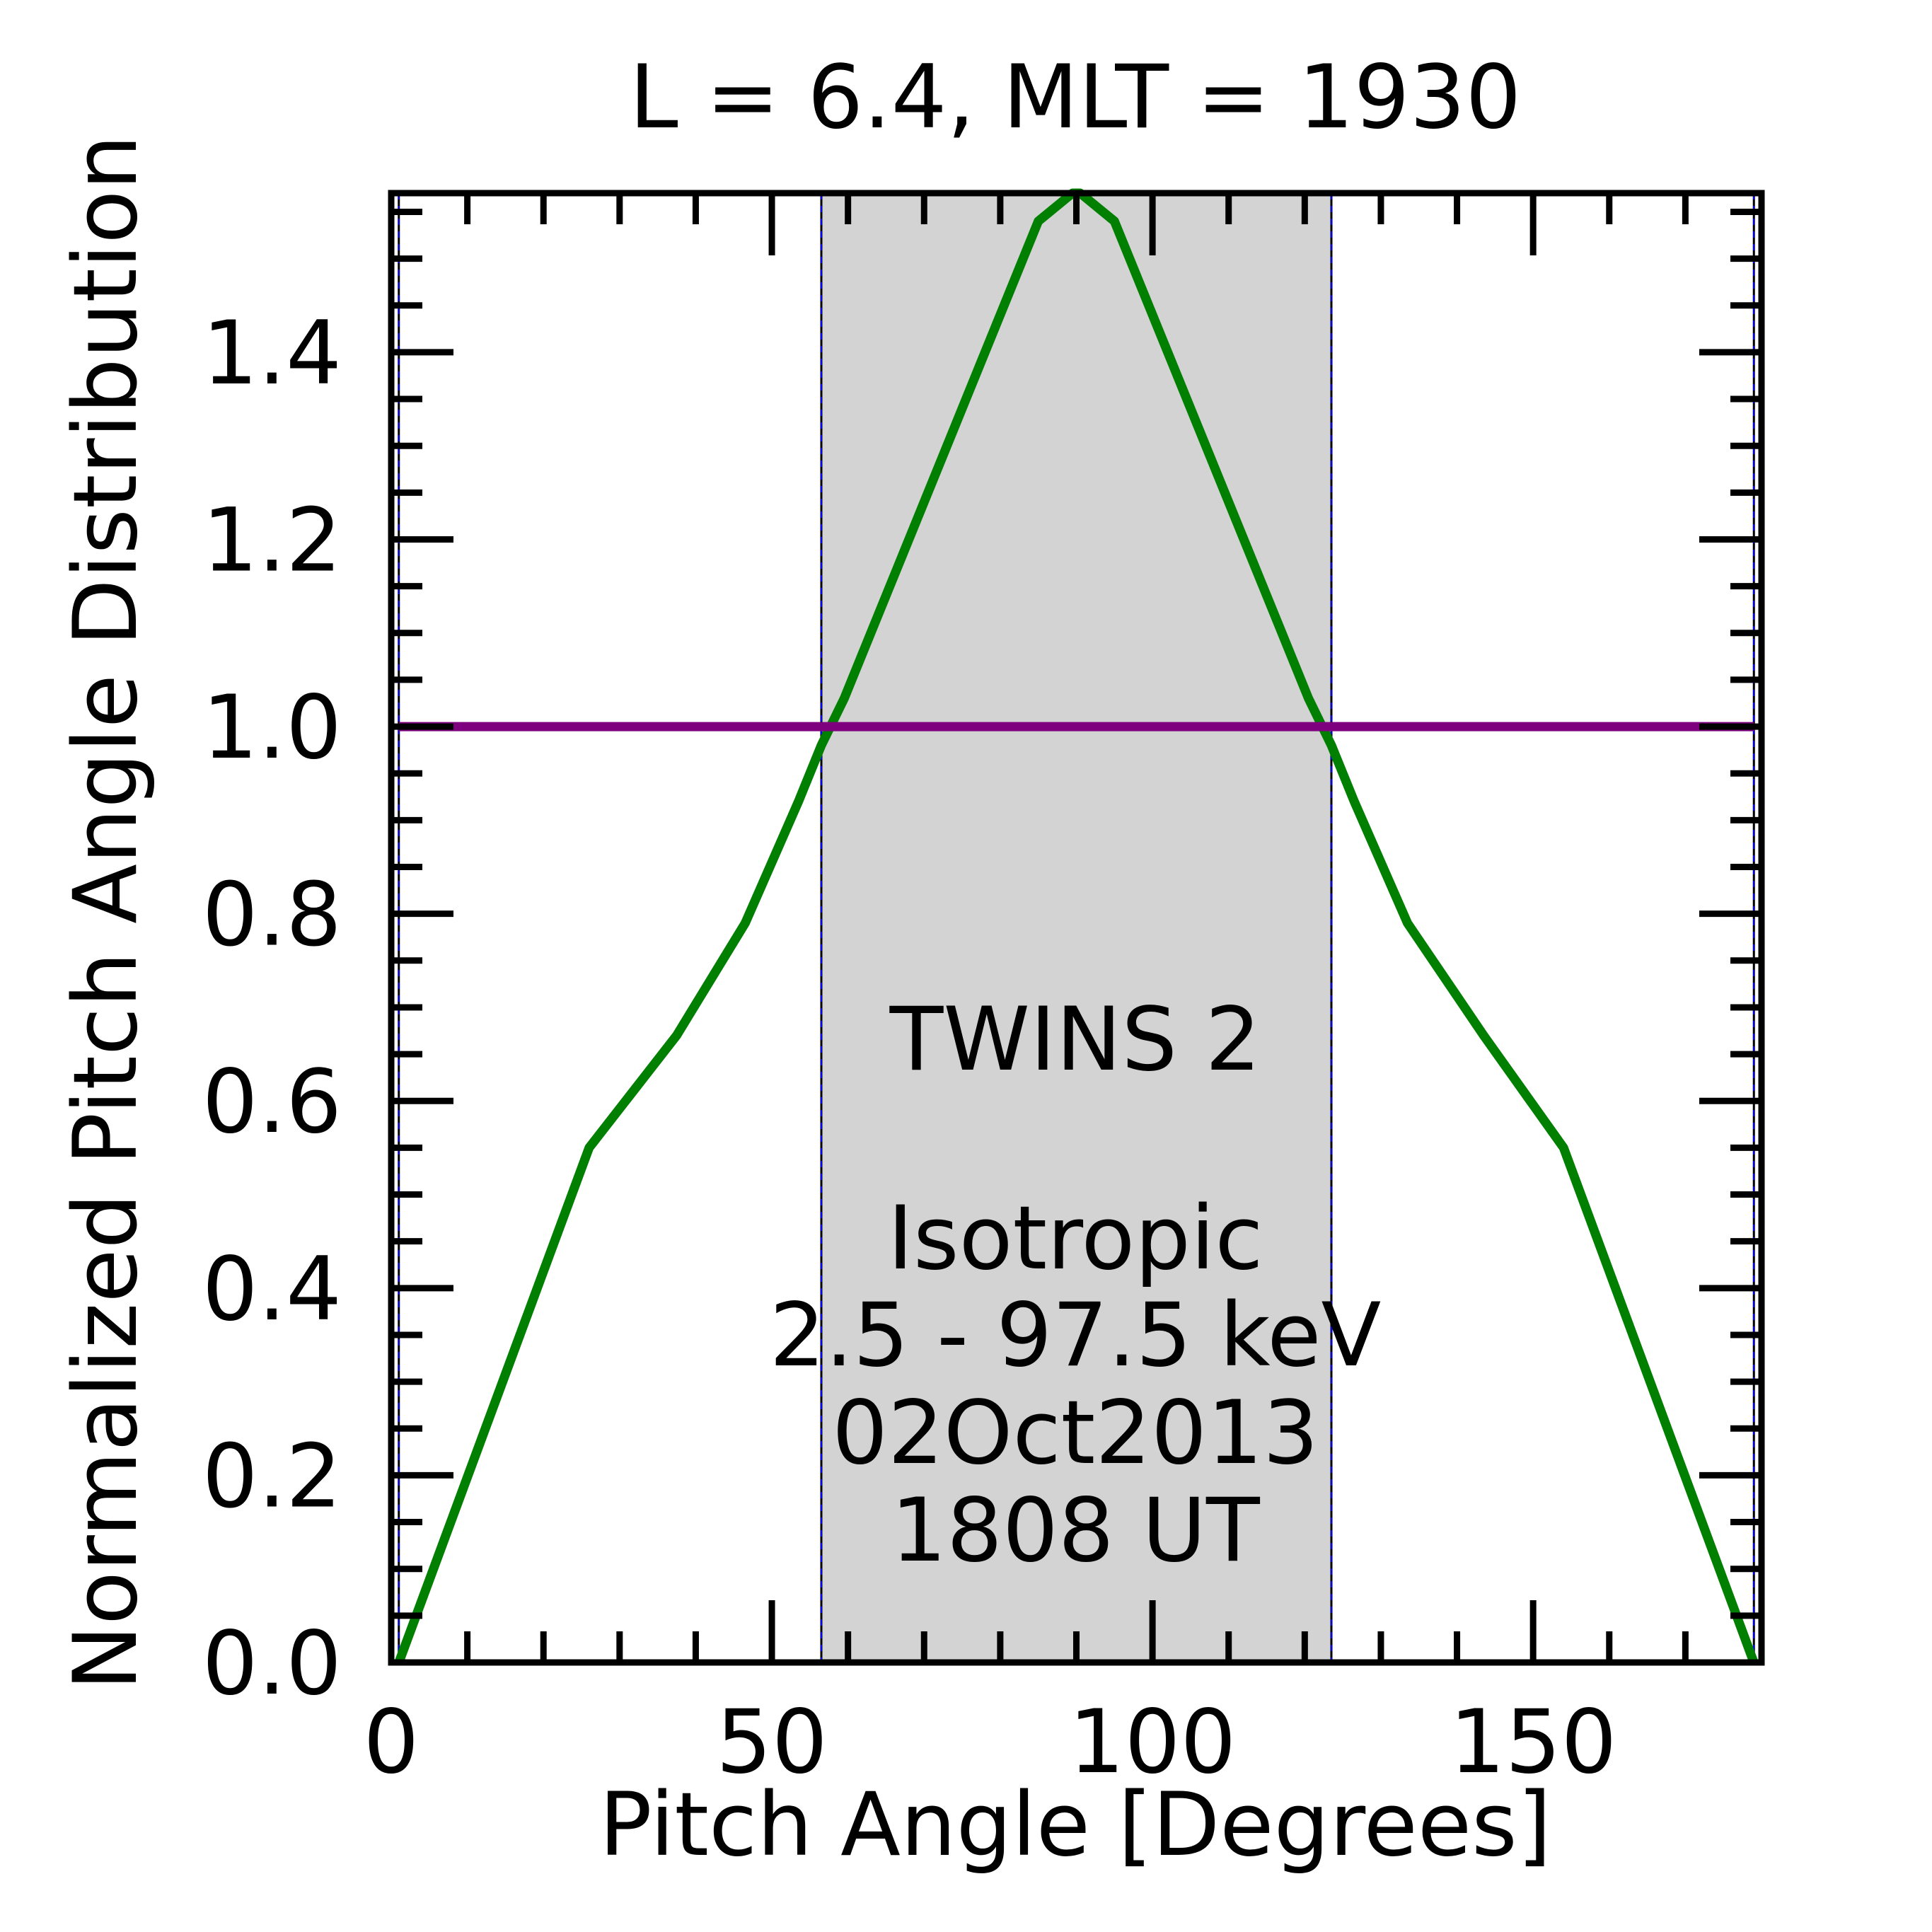  I want to click on chart-title: L = 6.4, MLT = 1930, so click(1076, 98).